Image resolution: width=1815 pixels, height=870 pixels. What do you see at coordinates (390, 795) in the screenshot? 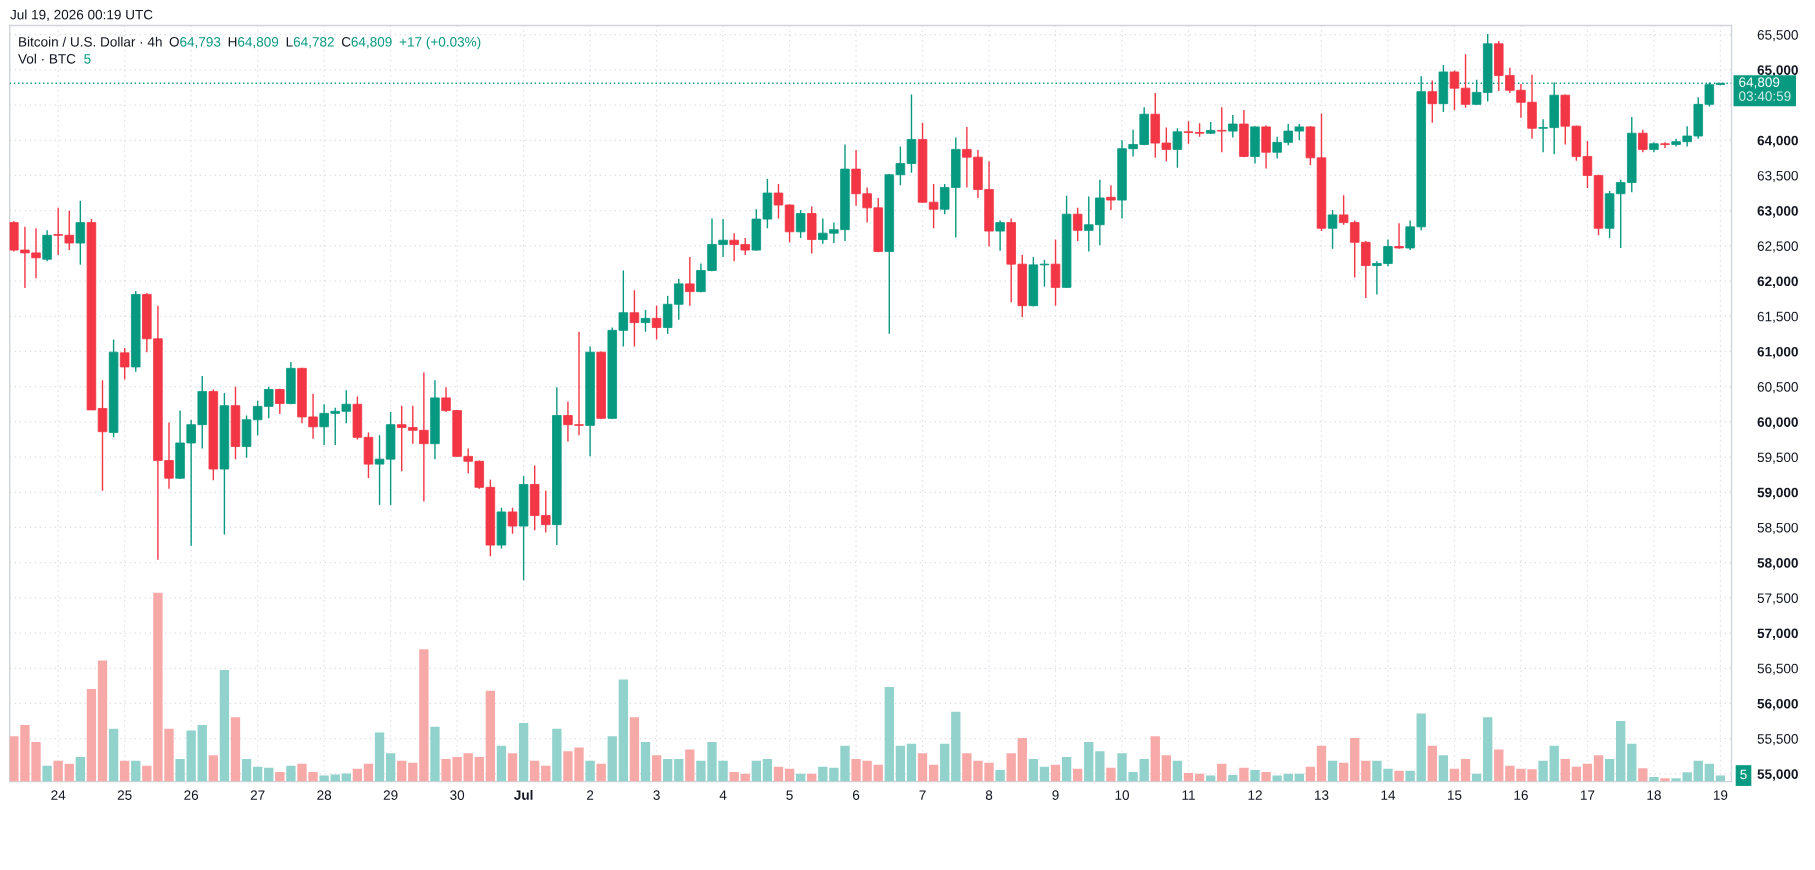
I see `x-tick-label: 29` at bounding box center [390, 795].